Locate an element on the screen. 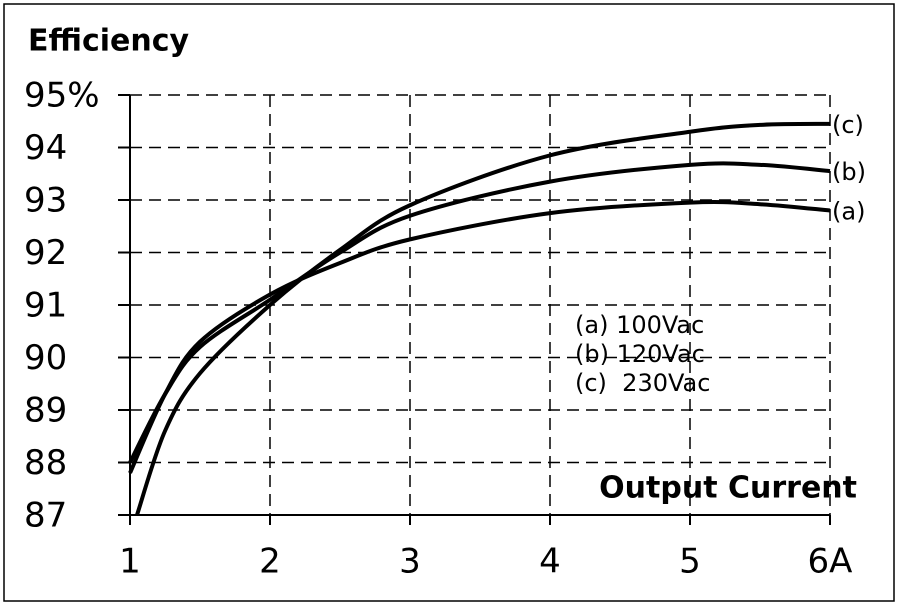 This screenshot has width=899, height=606. x-axis-label: Output Current is located at coordinates (728, 488).